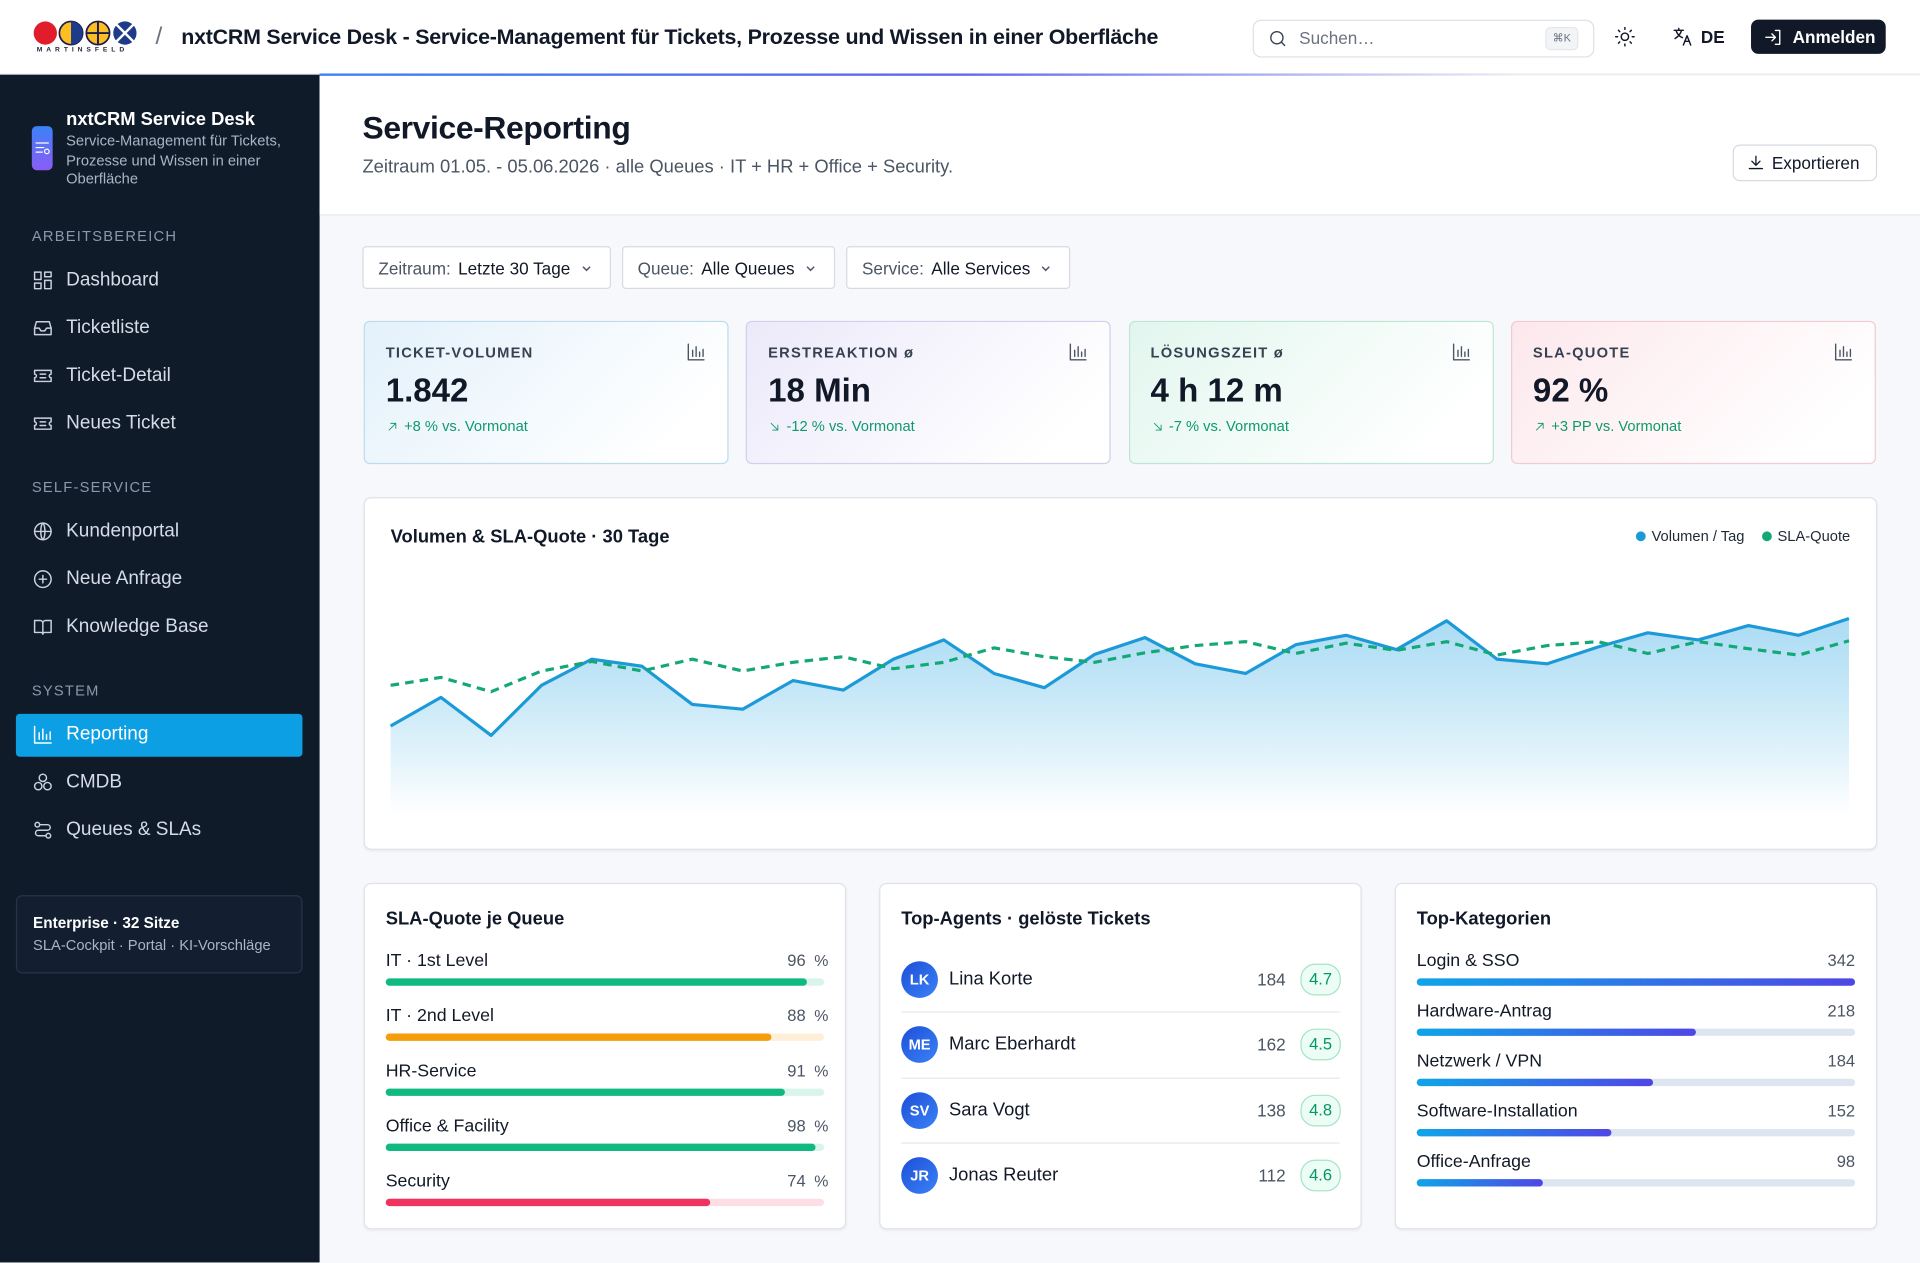 This screenshot has height=1263, width=1920. I want to click on login-button: Anmelden, so click(1818, 36).